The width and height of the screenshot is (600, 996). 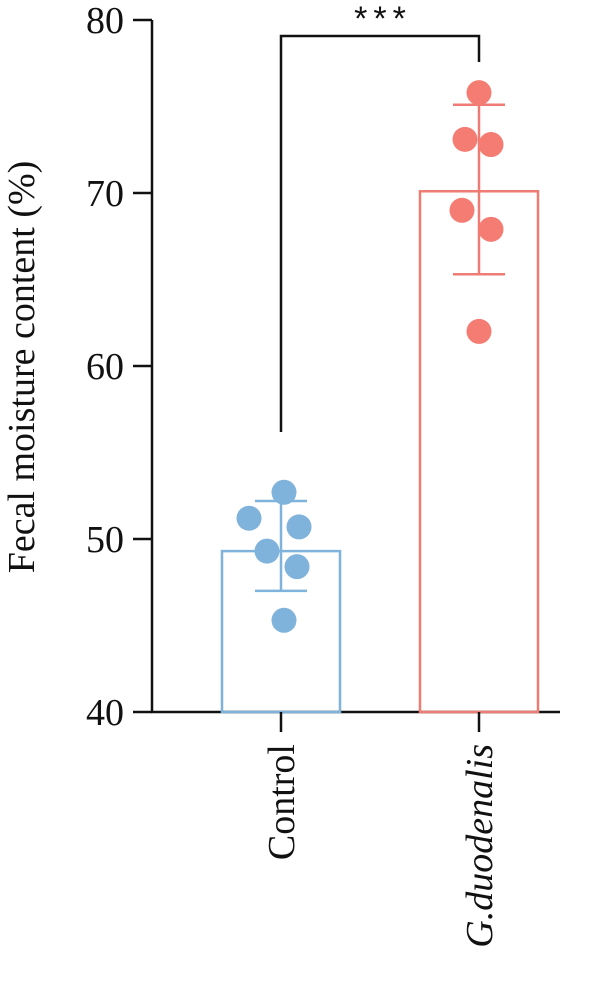 What do you see at coordinates (383, 19) in the screenshot?
I see `significance-label: ***` at bounding box center [383, 19].